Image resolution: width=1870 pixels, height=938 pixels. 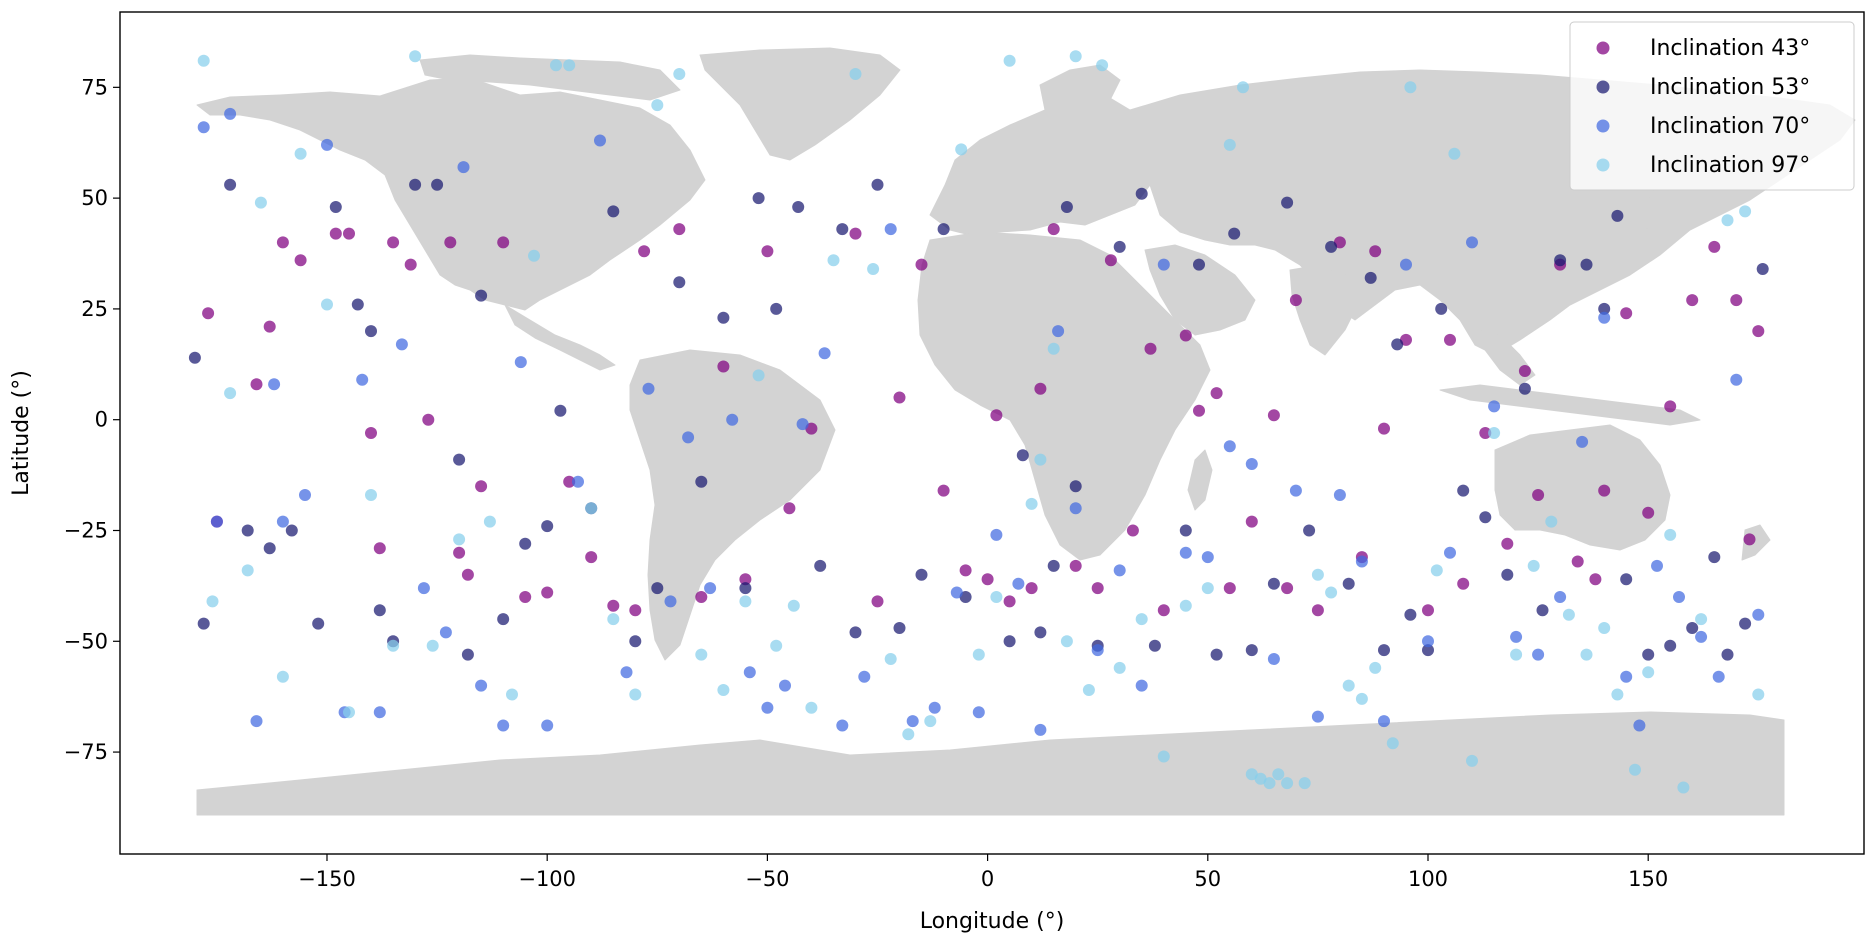 I want to click on legend-label: Inclination 97°, so click(x=1730, y=165).